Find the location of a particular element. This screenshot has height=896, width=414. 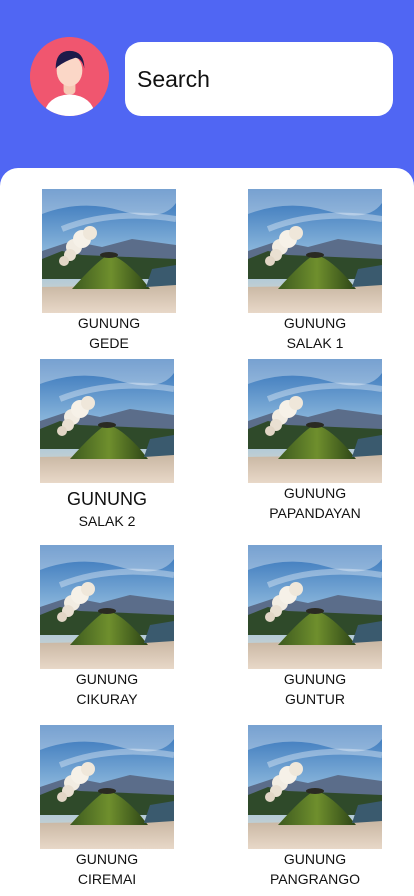

mountain-caption: GUNUNG SALAK 1 is located at coordinates (315, 333).